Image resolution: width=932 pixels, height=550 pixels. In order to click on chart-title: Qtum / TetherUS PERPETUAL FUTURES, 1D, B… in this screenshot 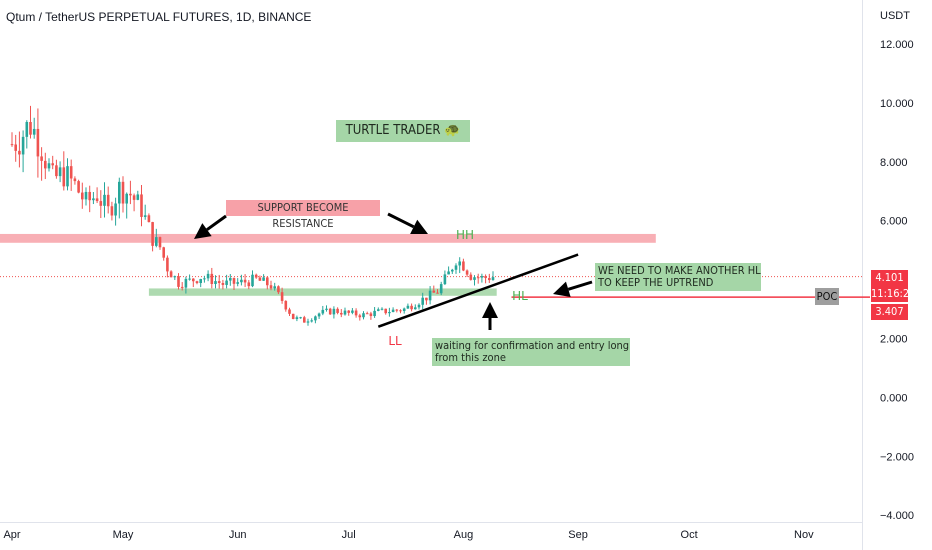, I will do `click(159, 17)`.